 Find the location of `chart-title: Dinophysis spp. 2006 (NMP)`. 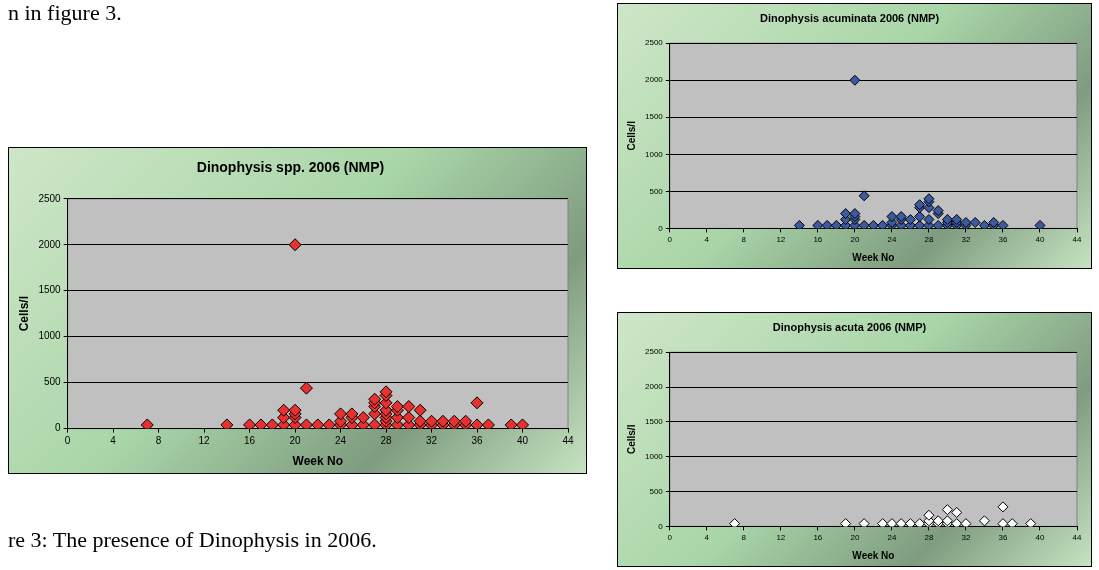

chart-title: Dinophysis spp. 2006 (NMP) is located at coordinates (290, 167).